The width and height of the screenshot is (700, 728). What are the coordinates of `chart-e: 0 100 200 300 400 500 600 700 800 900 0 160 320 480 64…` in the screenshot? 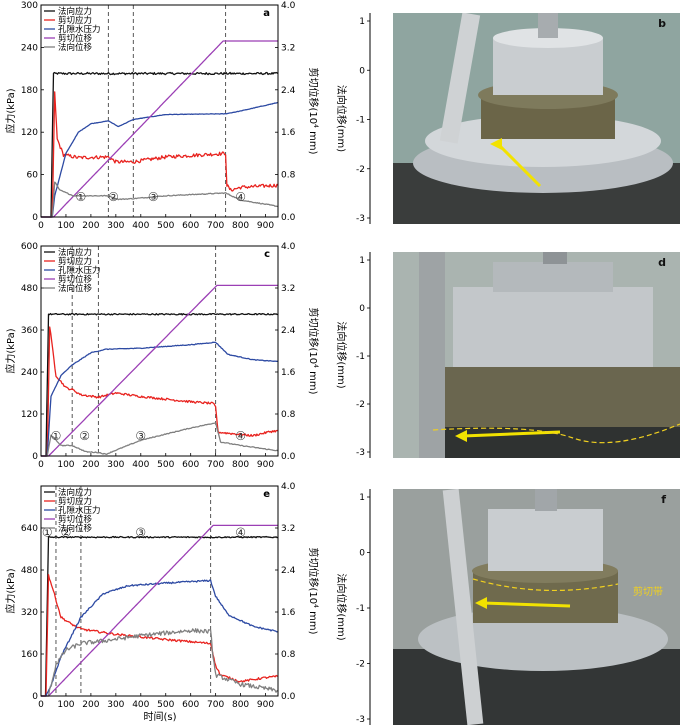 It's located at (162, 596).